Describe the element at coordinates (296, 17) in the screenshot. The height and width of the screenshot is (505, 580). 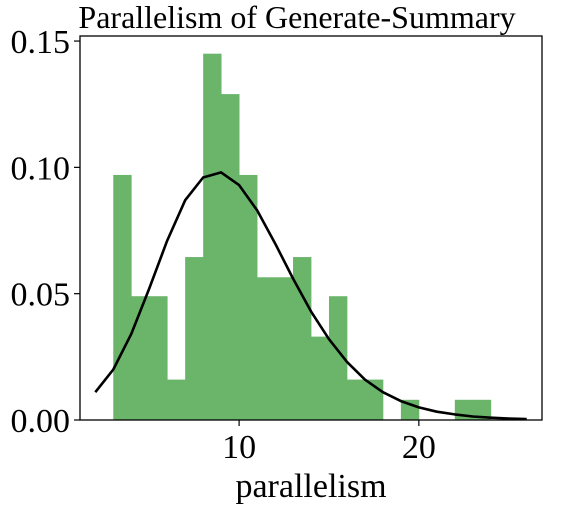
I see `chart-title: Parallelism of Generate-Summary` at that location.